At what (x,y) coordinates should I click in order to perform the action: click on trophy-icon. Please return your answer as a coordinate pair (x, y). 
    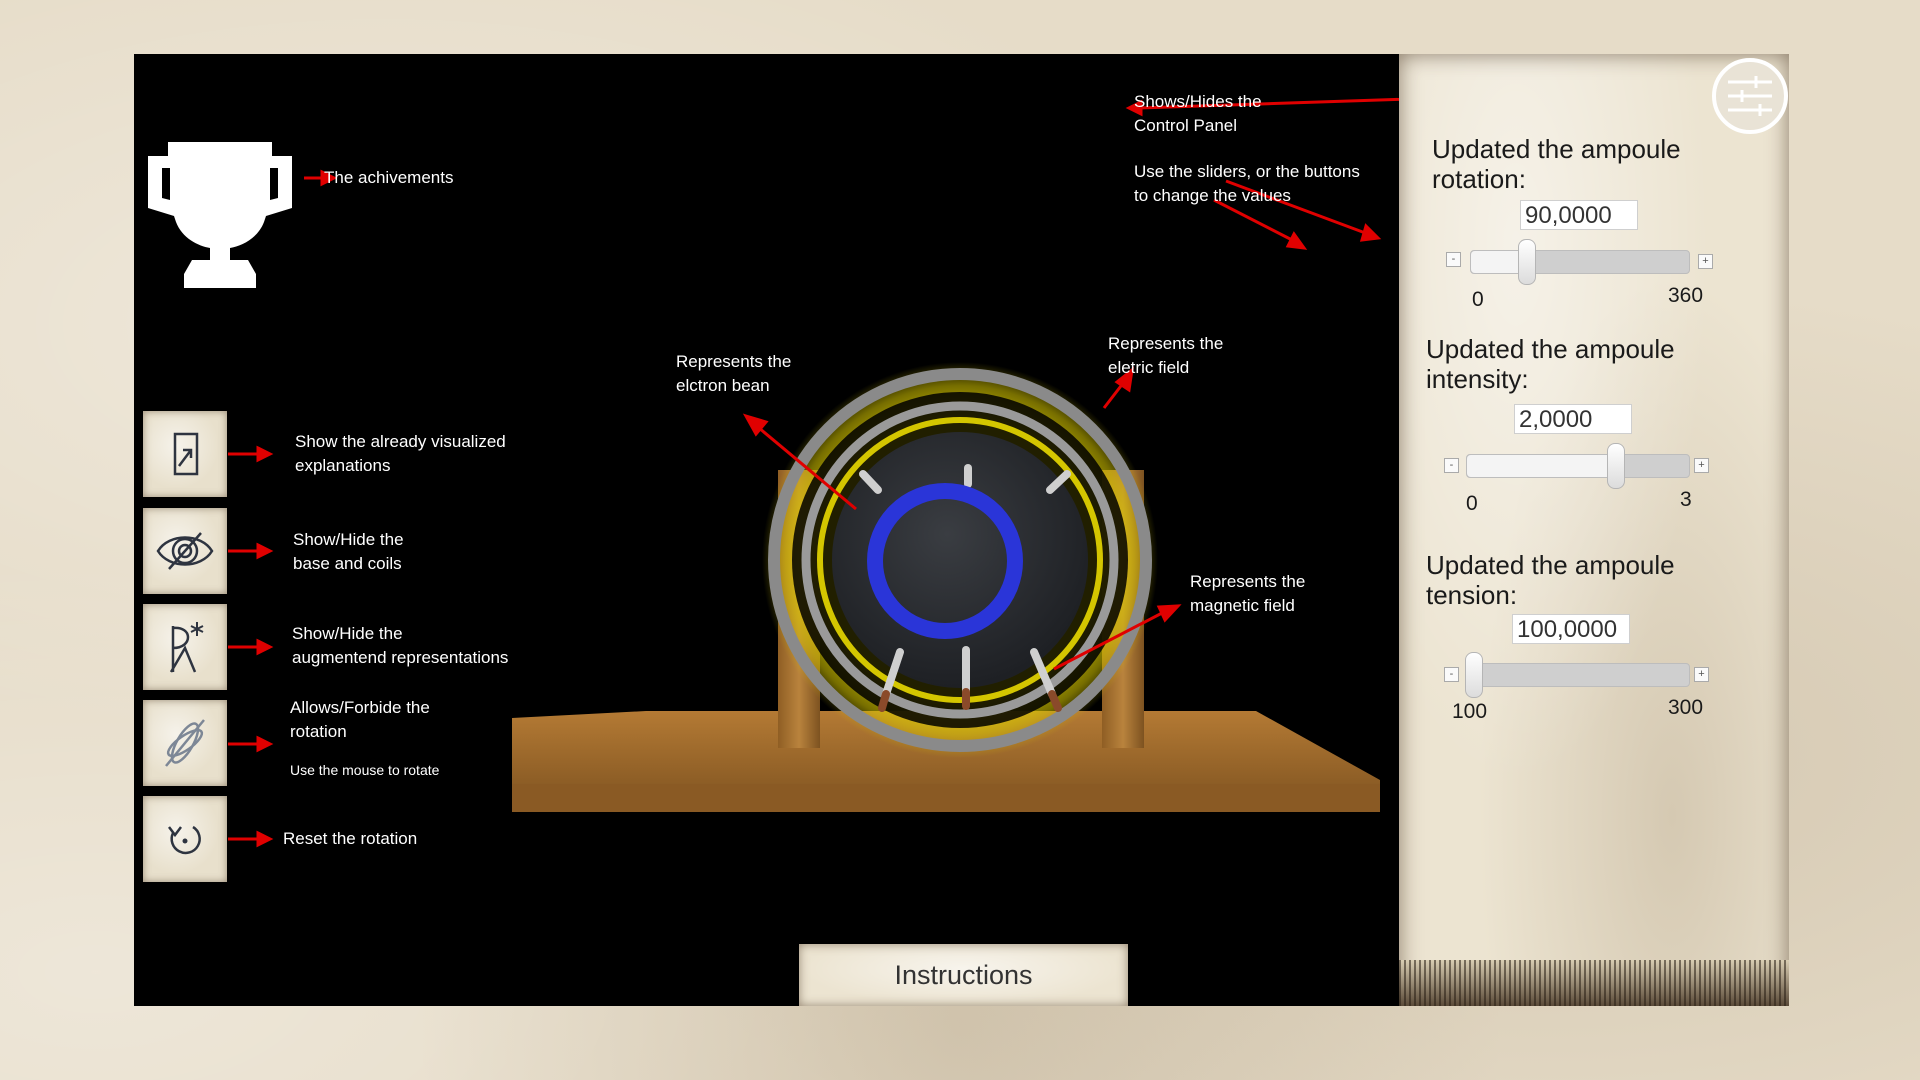
    Looking at the image, I should click on (220, 215).